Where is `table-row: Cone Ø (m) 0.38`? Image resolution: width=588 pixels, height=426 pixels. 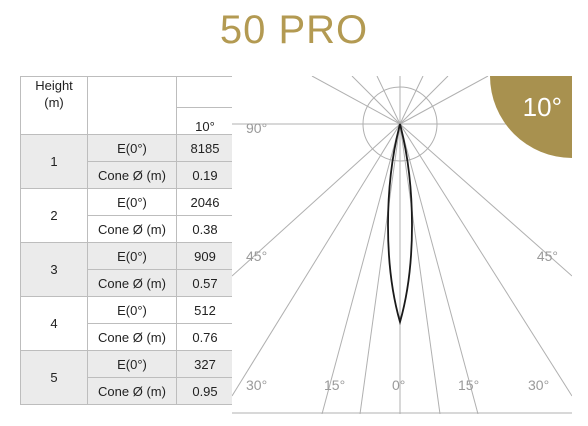 table-row: Cone Ø (m) 0.38 is located at coordinates (127, 229).